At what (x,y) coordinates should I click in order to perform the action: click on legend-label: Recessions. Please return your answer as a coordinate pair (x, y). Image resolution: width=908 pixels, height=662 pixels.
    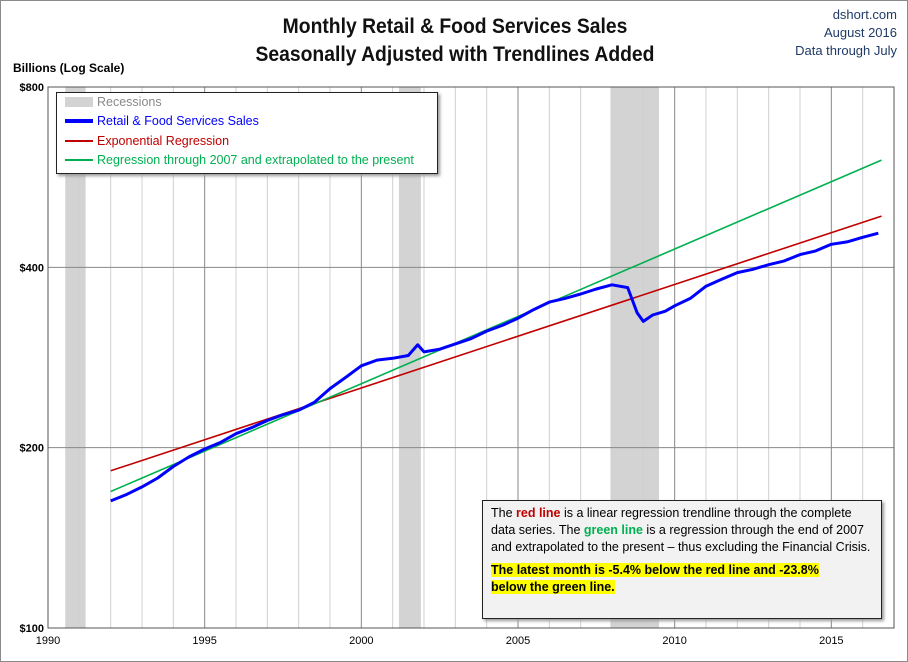
    Looking at the image, I should click on (129, 102).